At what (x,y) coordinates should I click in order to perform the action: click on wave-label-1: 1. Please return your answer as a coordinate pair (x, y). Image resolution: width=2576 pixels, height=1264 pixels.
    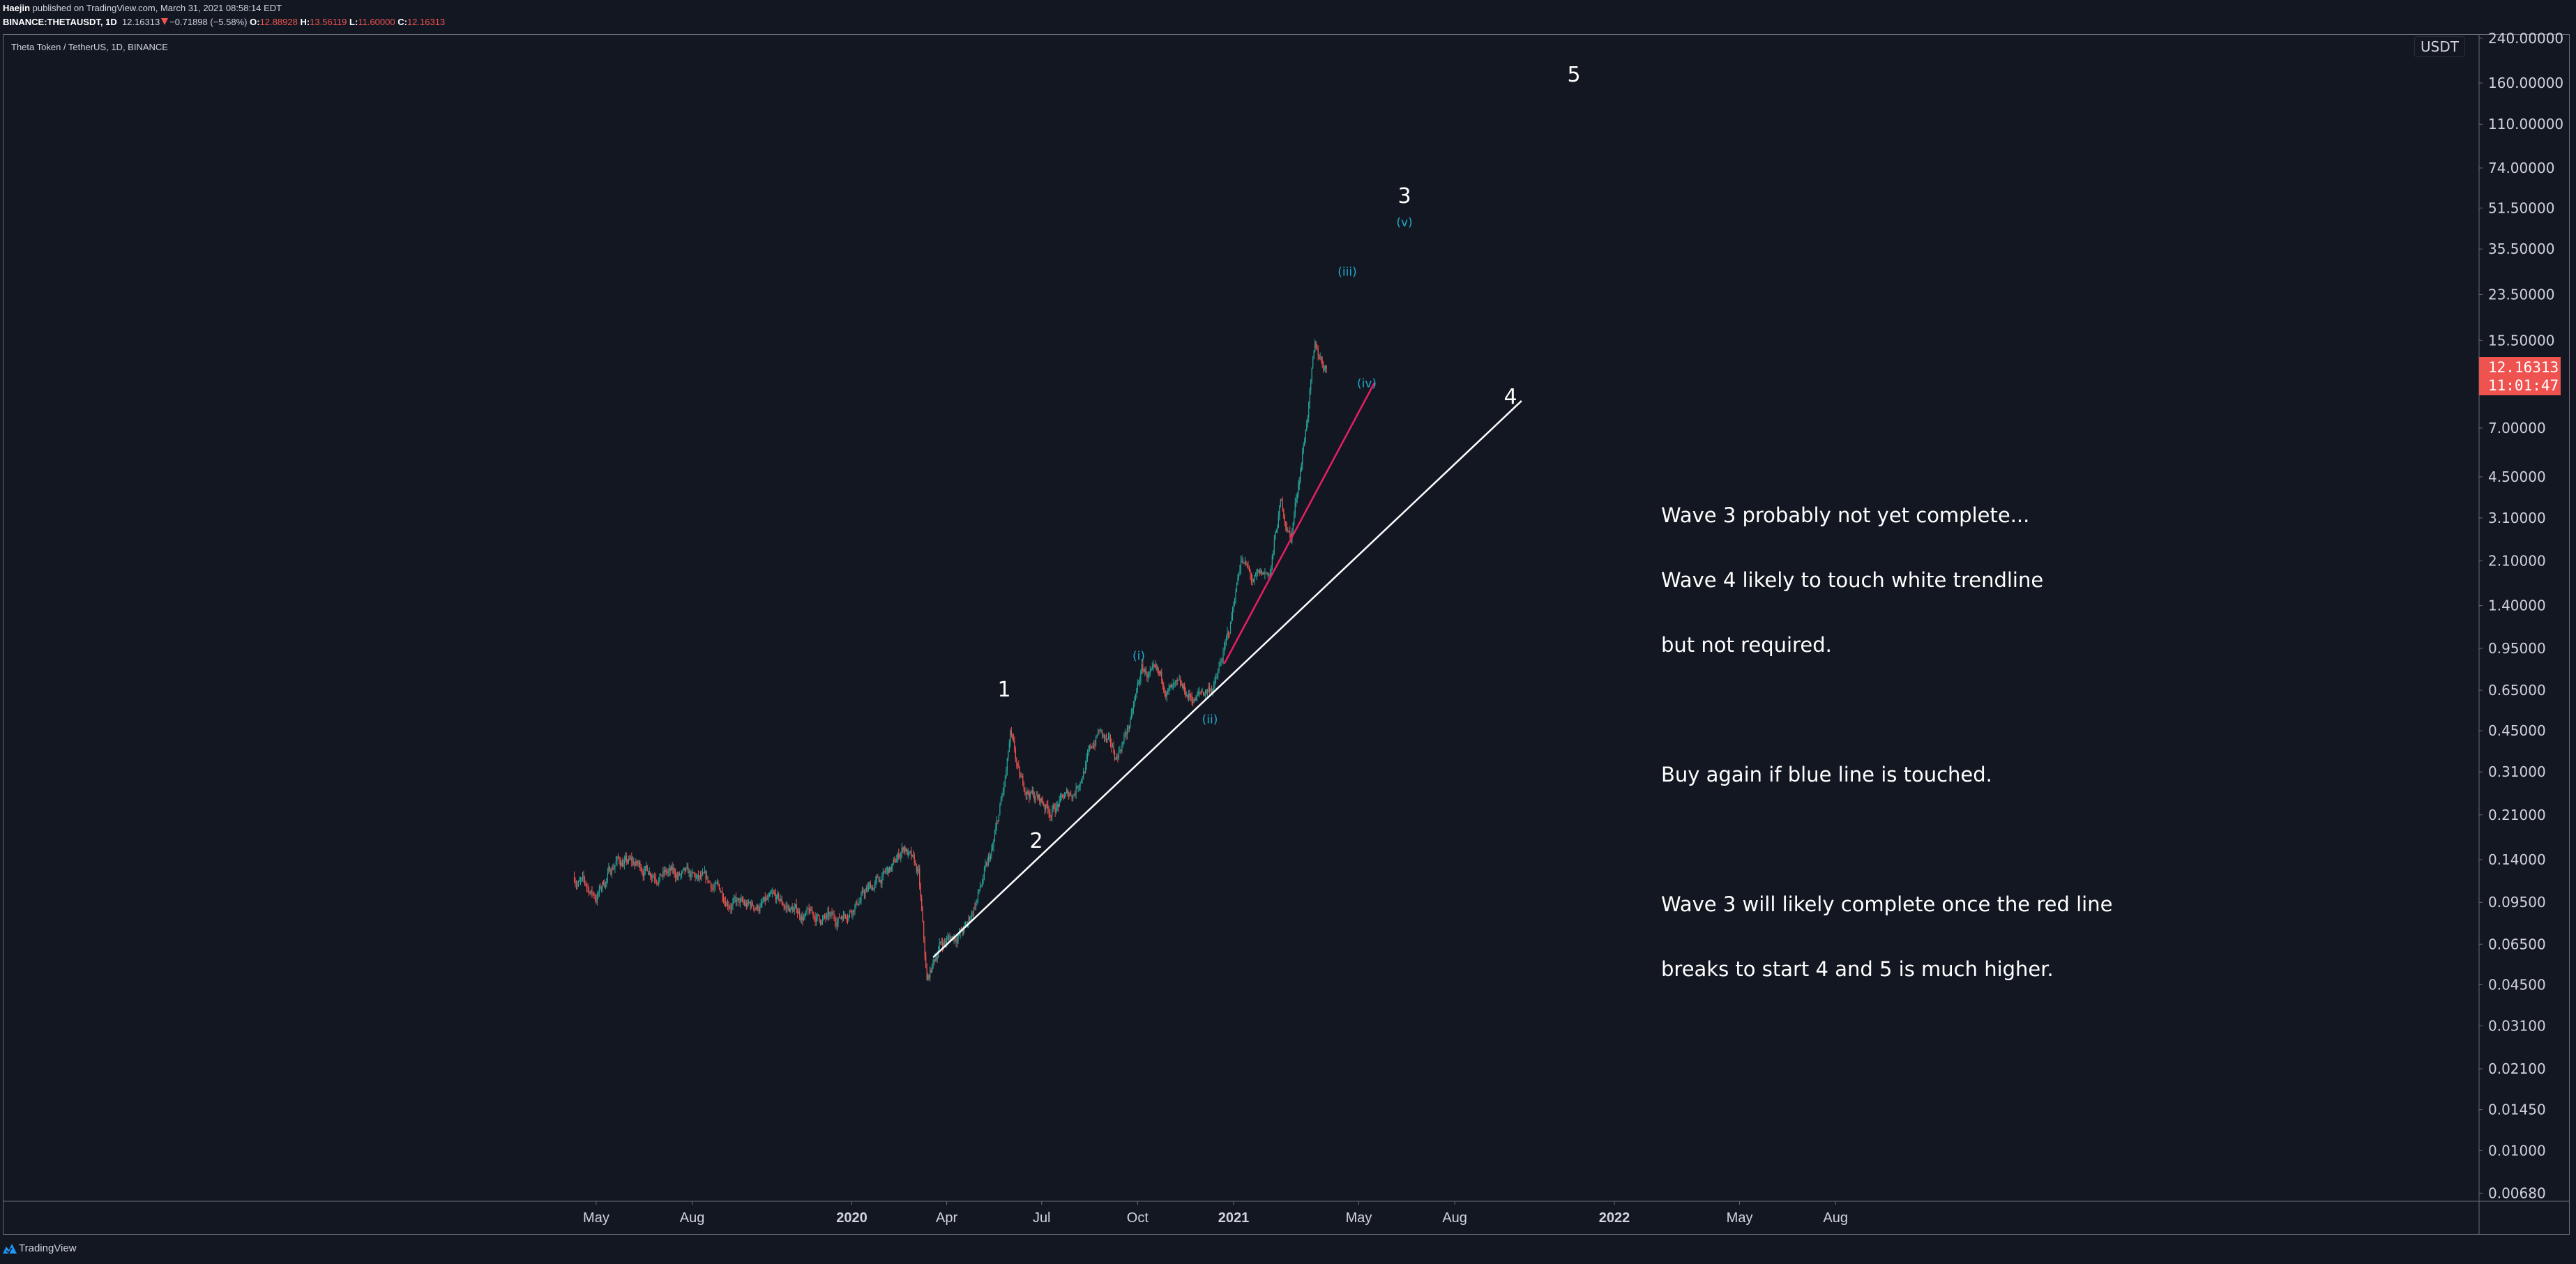
    Looking at the image, I should click on (1004, 690).